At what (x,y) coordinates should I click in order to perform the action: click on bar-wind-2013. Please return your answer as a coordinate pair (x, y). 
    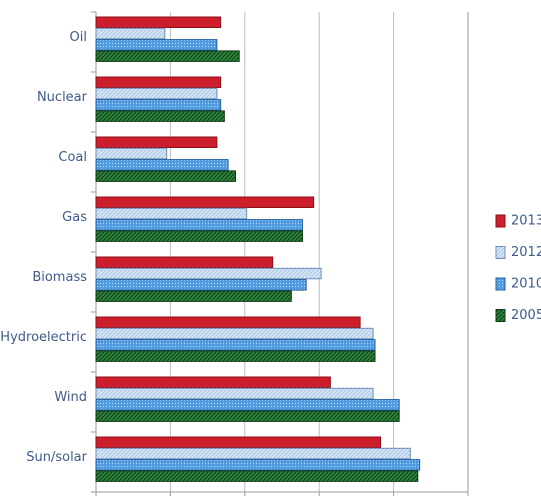
    Looking at the image, I should click on (213, 382).